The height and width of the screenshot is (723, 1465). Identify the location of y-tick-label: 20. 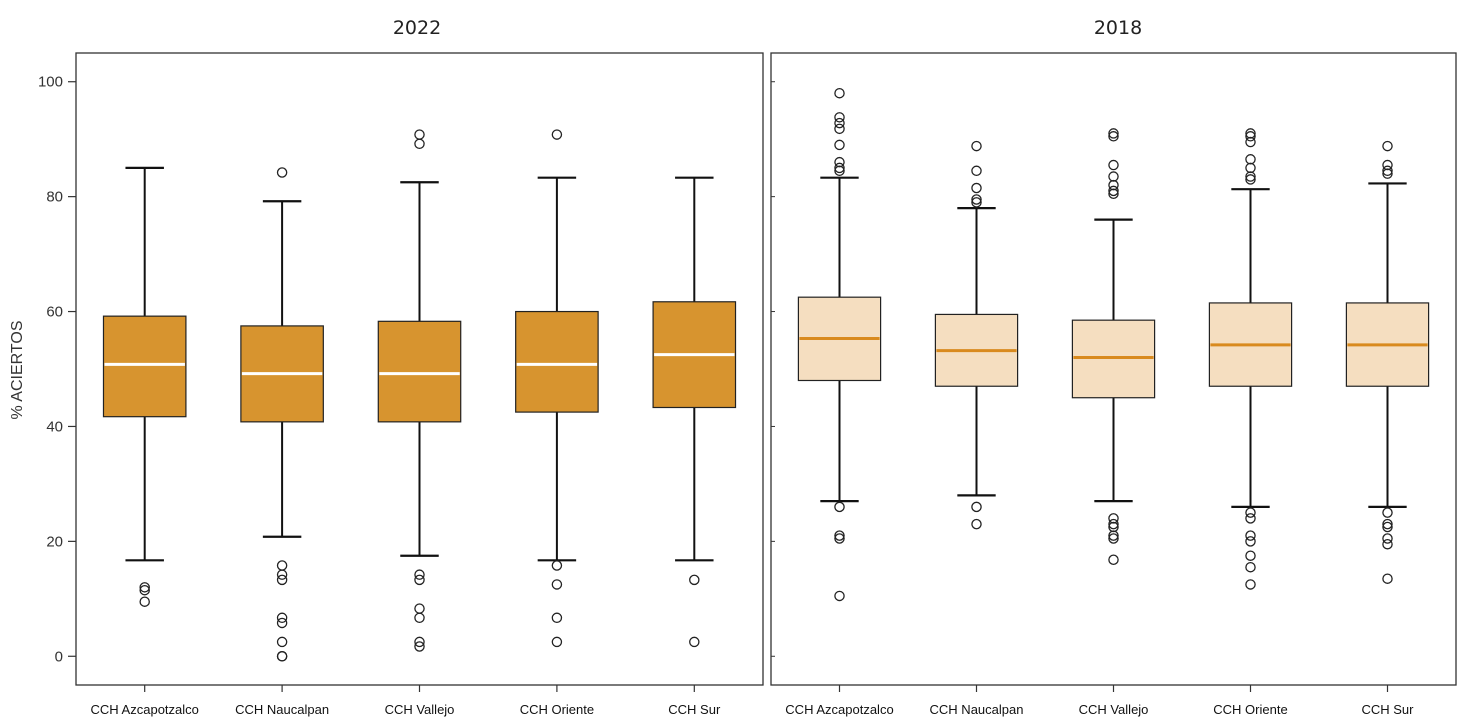
(54, 541).